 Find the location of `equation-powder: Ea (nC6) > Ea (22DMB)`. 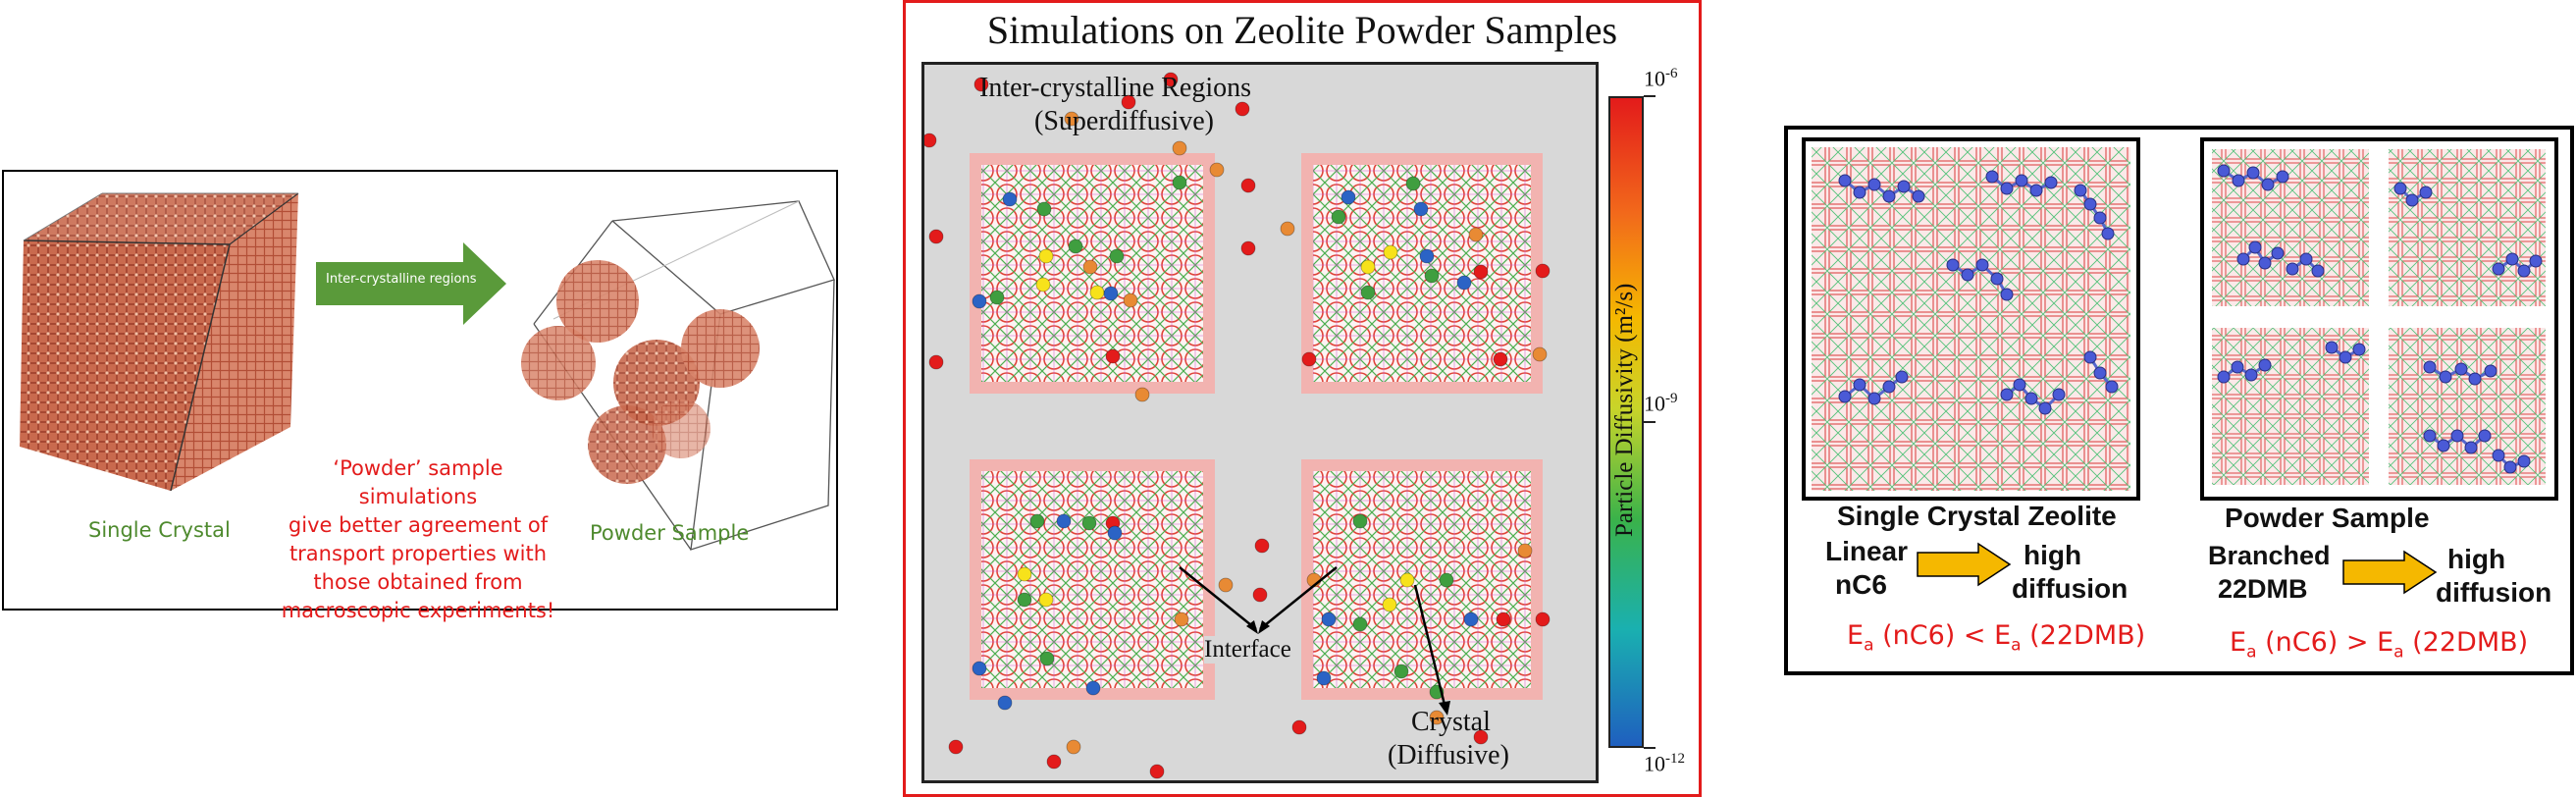

equation-powder: Ea (nC6) > Ea (22DMB) is located at coordinates (2379, 645).